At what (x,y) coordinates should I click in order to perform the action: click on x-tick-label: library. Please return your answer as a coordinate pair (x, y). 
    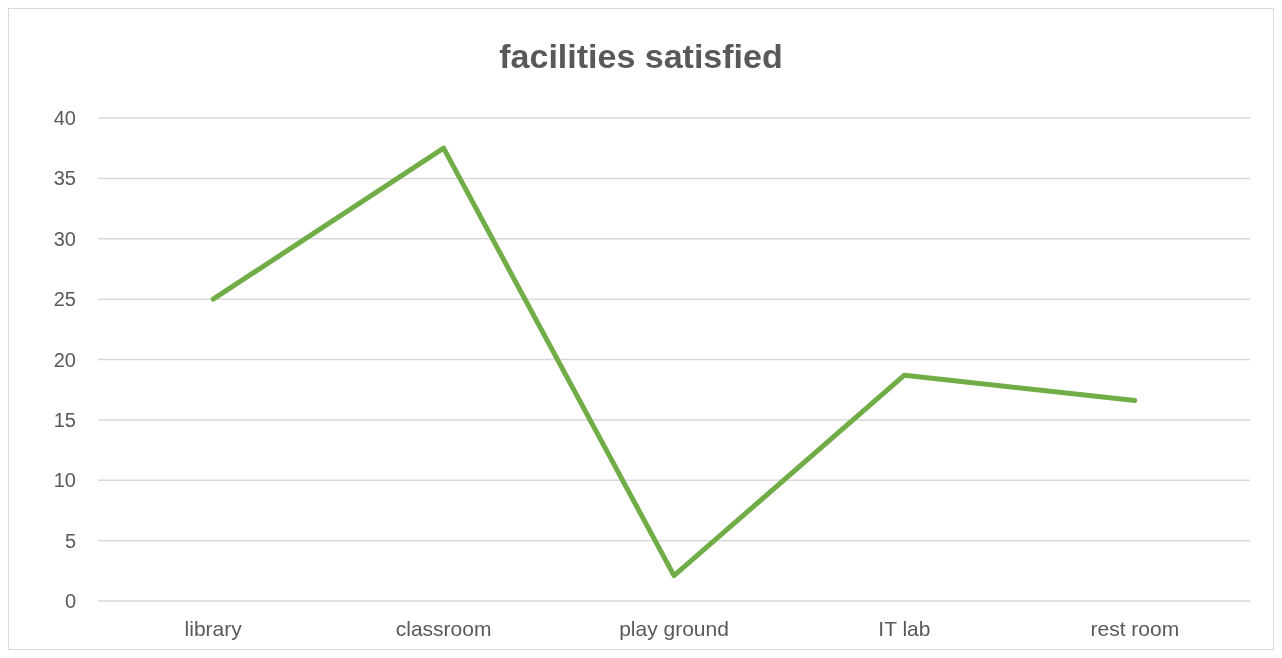
    Looking at the image, I should click on (213, 628).